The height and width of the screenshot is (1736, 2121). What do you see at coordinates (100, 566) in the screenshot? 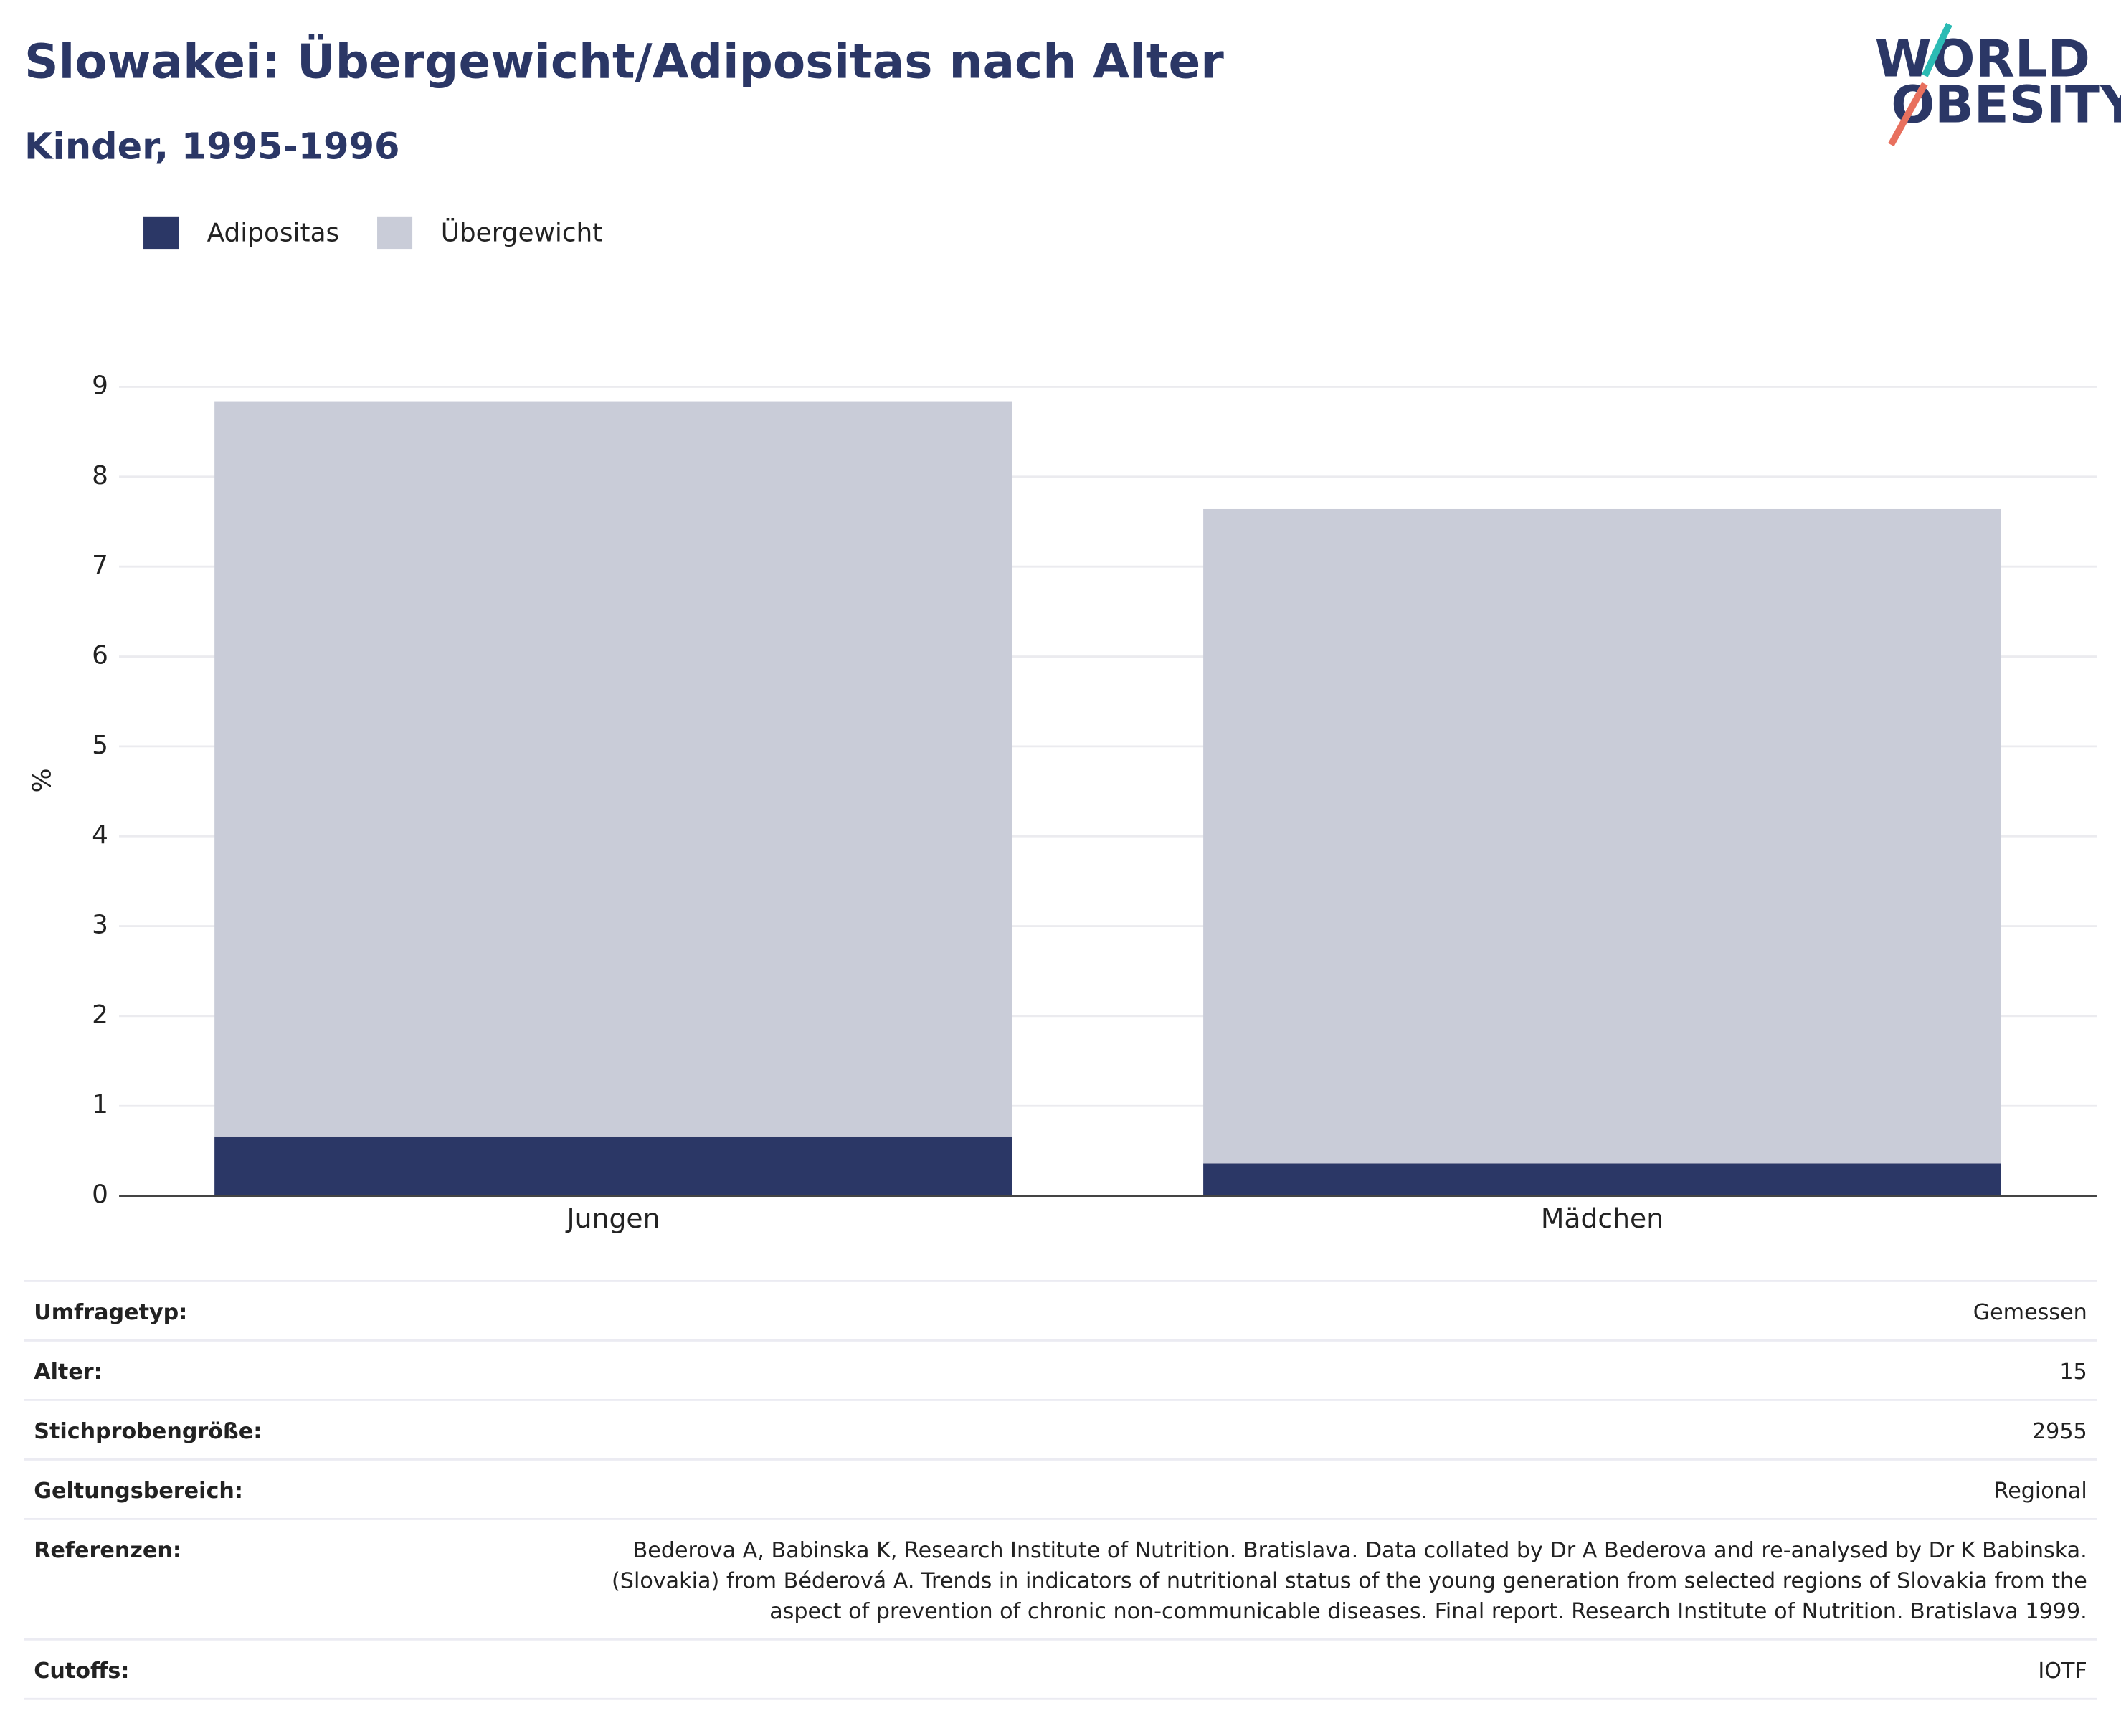
I see `y-tick-label: 7` at bounding box center [100, 566].